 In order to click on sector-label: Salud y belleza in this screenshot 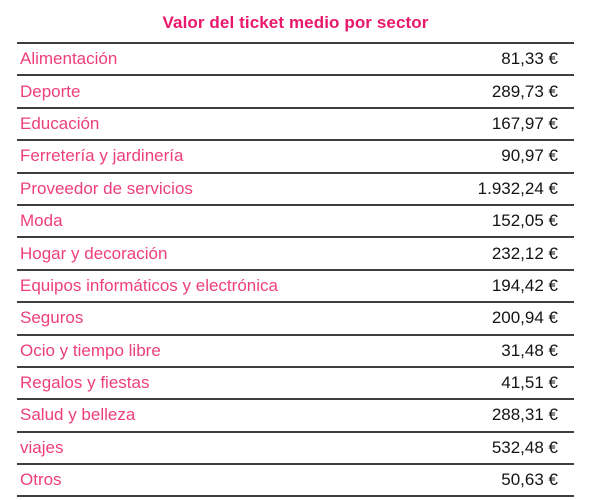, I will do `click(78, 415)`.